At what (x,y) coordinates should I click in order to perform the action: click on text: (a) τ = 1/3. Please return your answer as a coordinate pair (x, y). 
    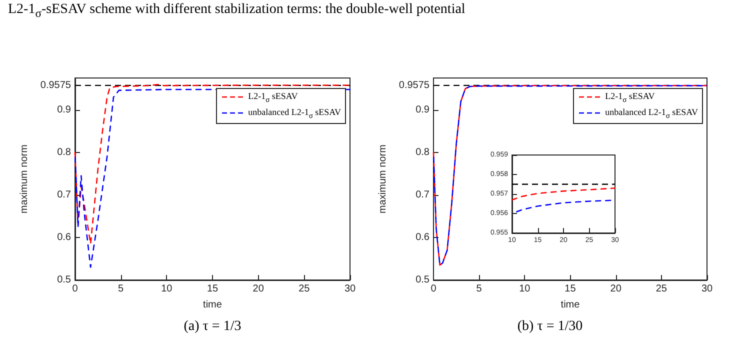
    Looking at the image, I should click on (212, 327).